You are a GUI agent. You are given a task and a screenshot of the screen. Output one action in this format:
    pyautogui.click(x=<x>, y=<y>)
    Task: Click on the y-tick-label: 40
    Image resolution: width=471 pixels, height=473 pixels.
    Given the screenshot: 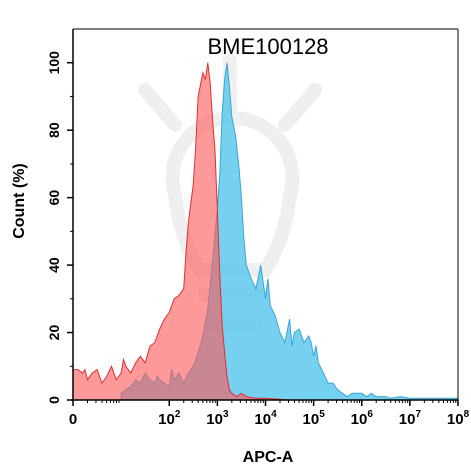 What is the action you would take?
    pyautogui.click(x=54, y=265)
    